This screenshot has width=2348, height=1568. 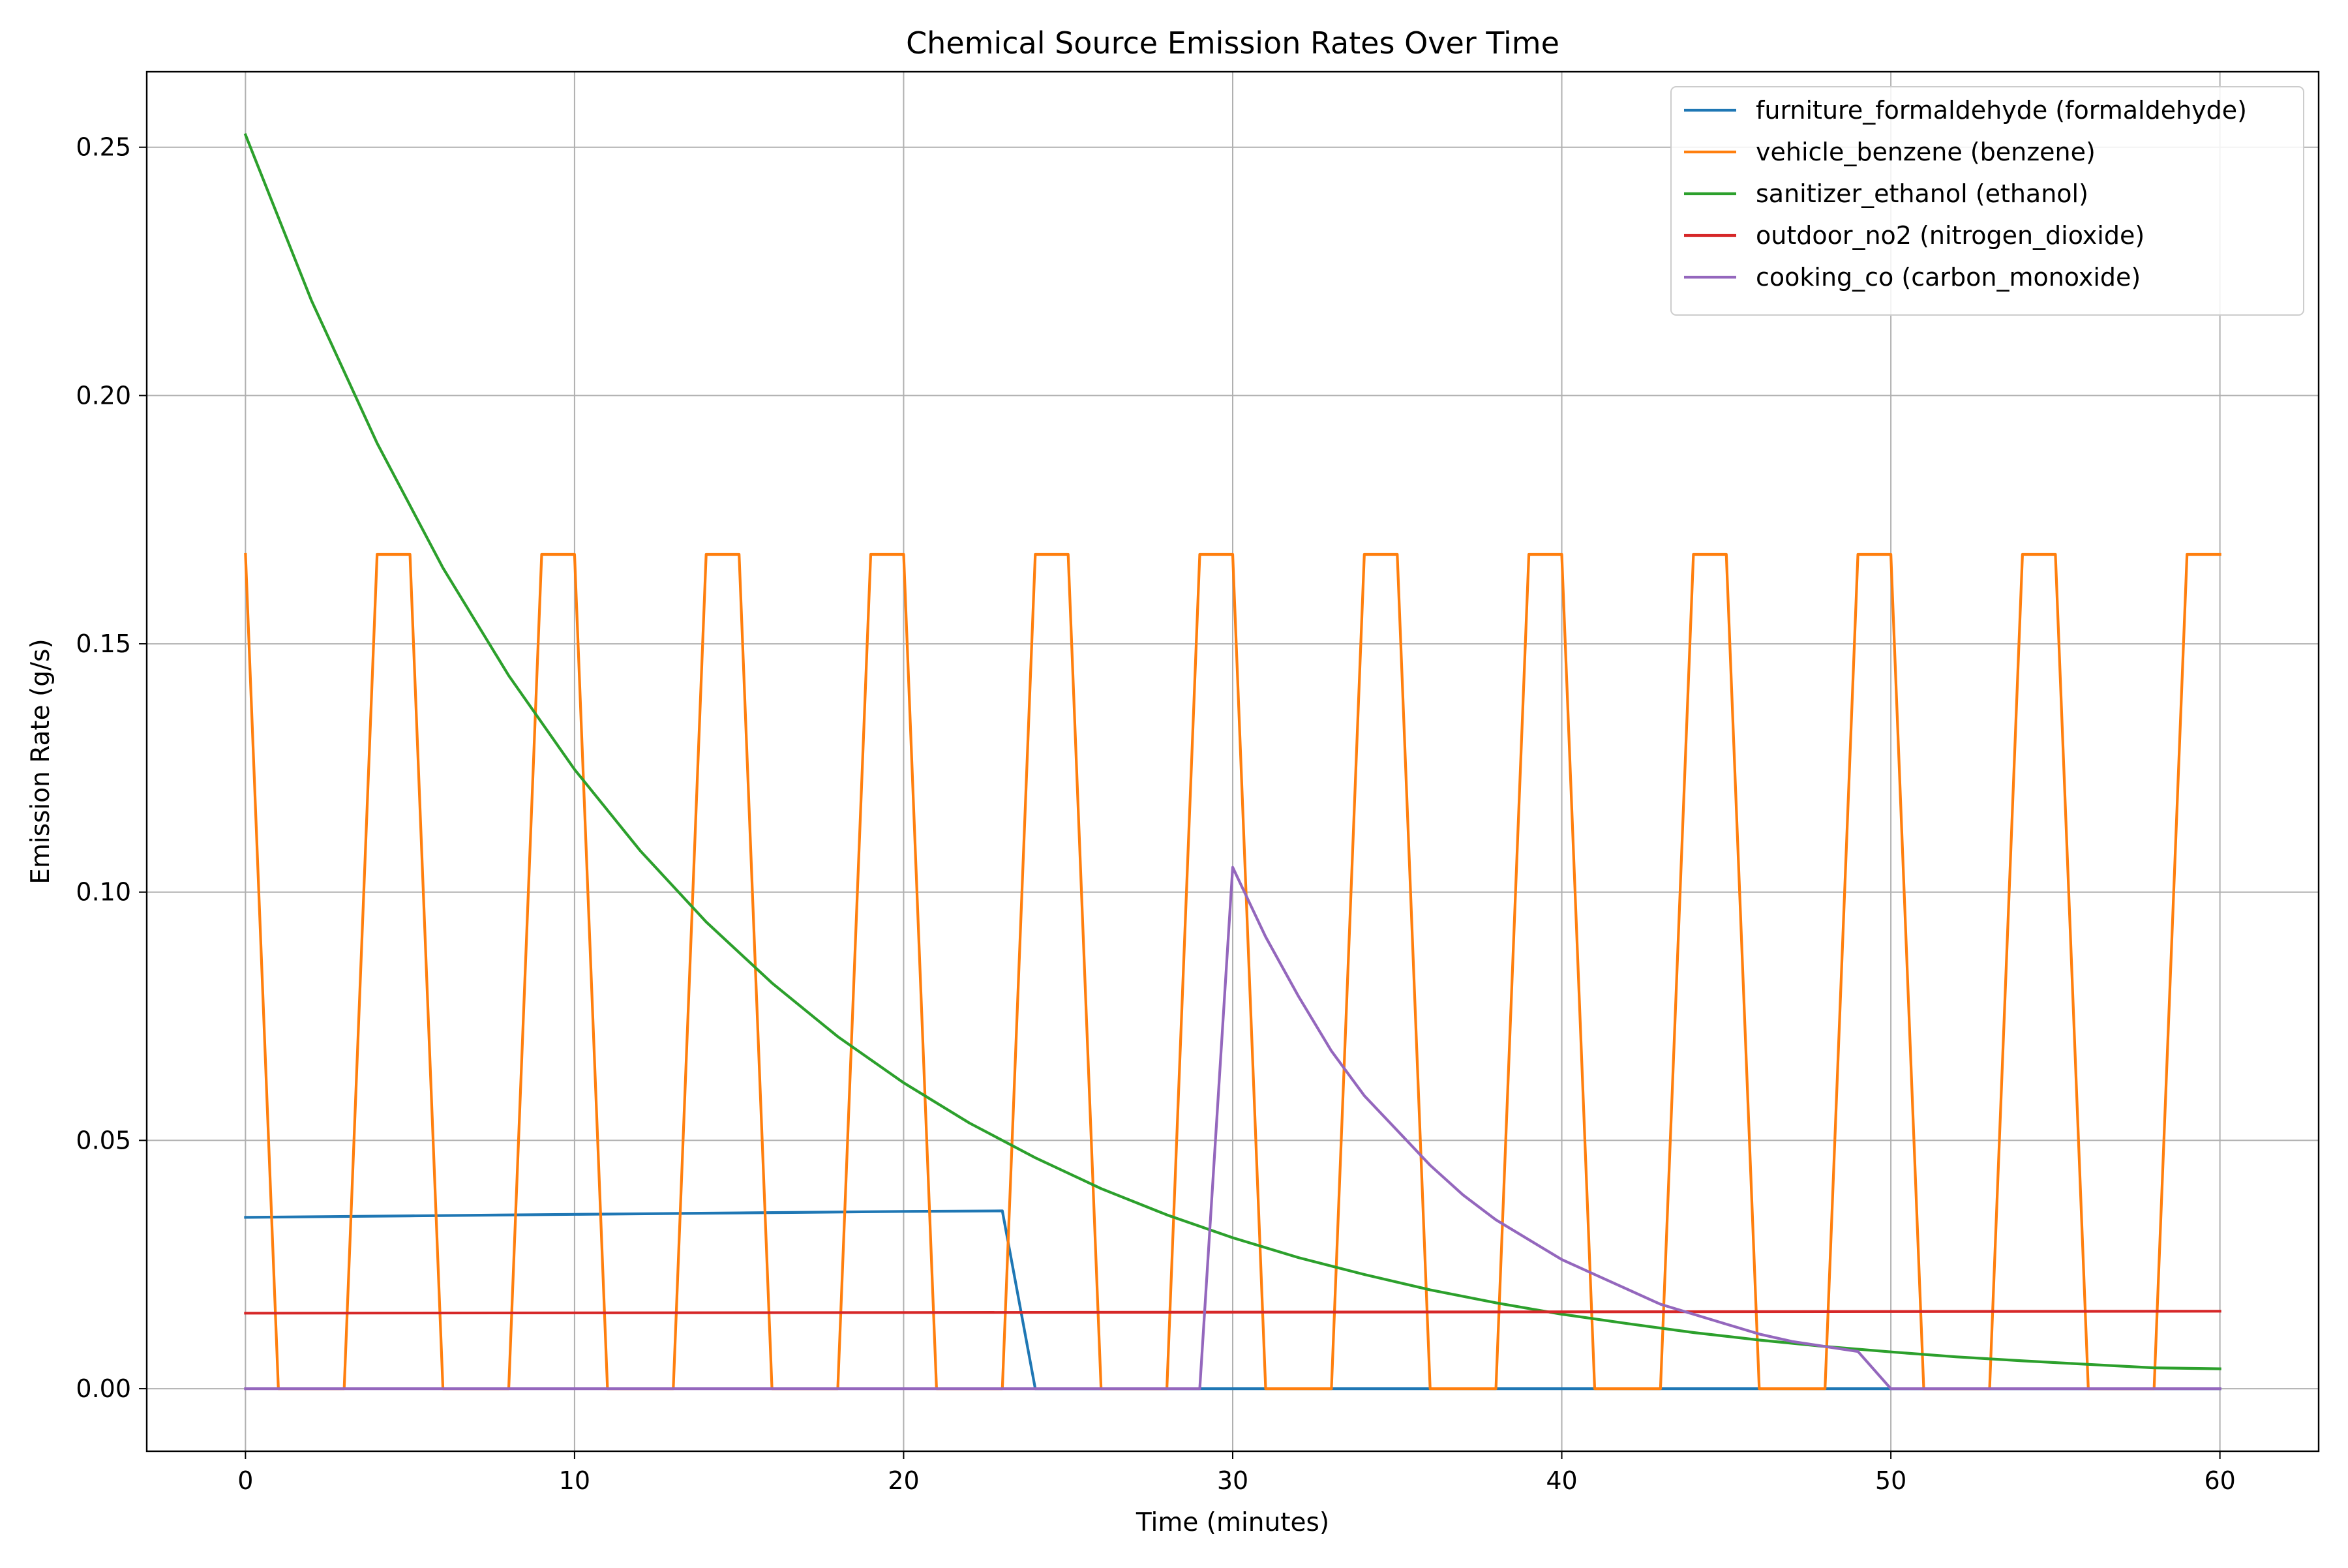 I want to click on y-tick-label: 0.05, so click(x=104, y=1140).